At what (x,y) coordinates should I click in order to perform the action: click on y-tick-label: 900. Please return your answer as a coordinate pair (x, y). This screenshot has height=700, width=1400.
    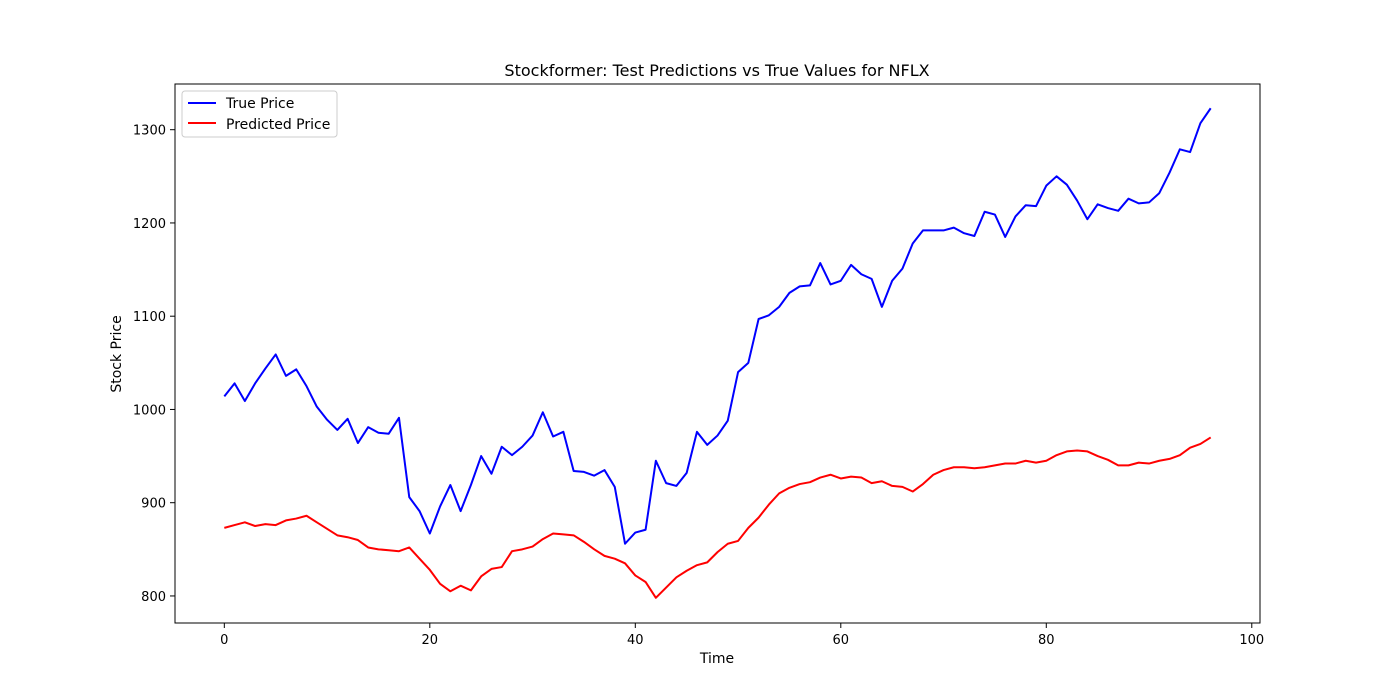
    Looking at the image, I should click on (153, 504).